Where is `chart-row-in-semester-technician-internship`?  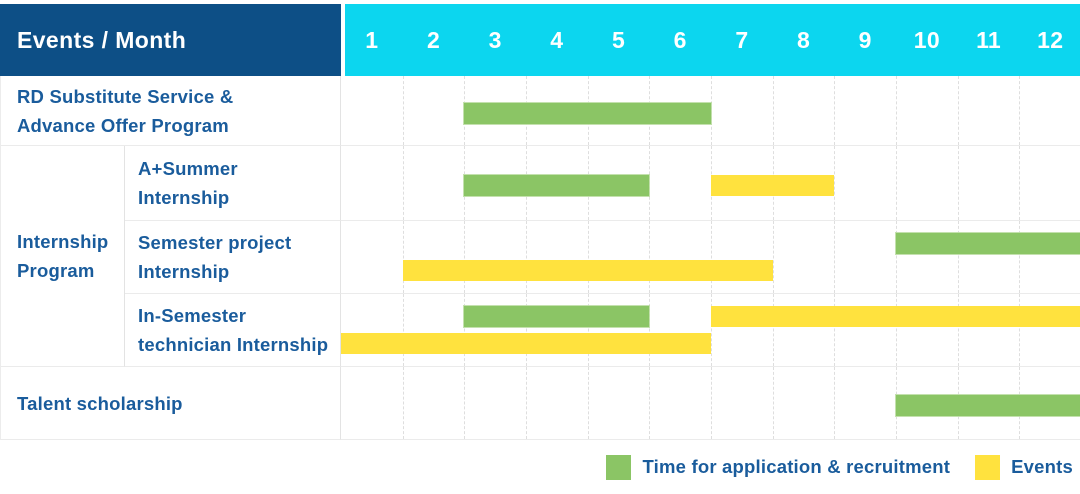 chart-row-in-semester-technician-internship is located at coordinates (710, 330).